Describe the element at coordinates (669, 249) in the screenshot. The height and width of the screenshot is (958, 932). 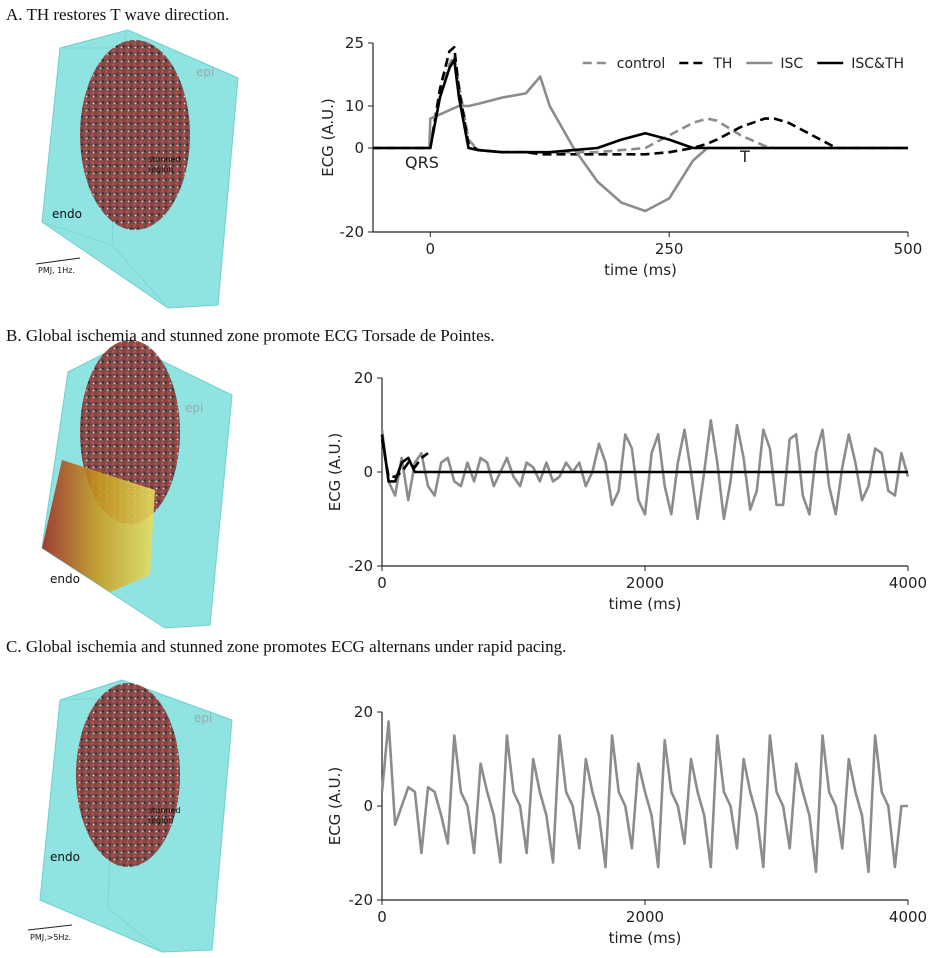
I see `x-tick-label: 250` at that location.